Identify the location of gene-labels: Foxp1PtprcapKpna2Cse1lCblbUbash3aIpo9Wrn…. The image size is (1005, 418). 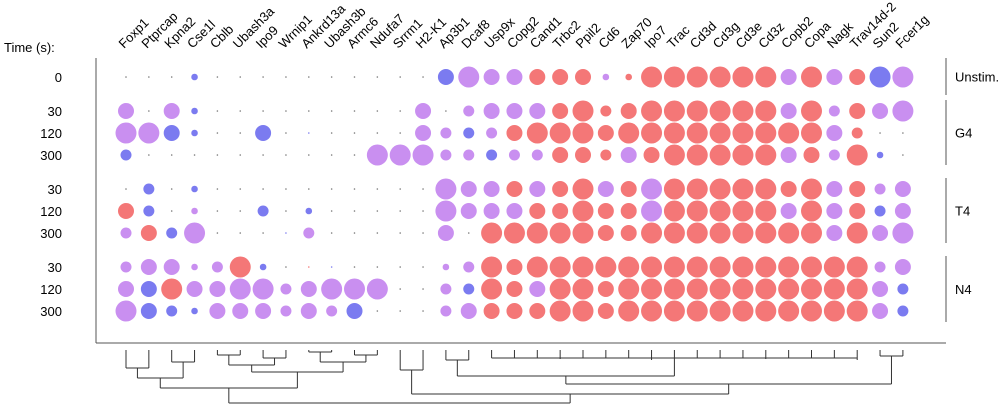
(524, 25).